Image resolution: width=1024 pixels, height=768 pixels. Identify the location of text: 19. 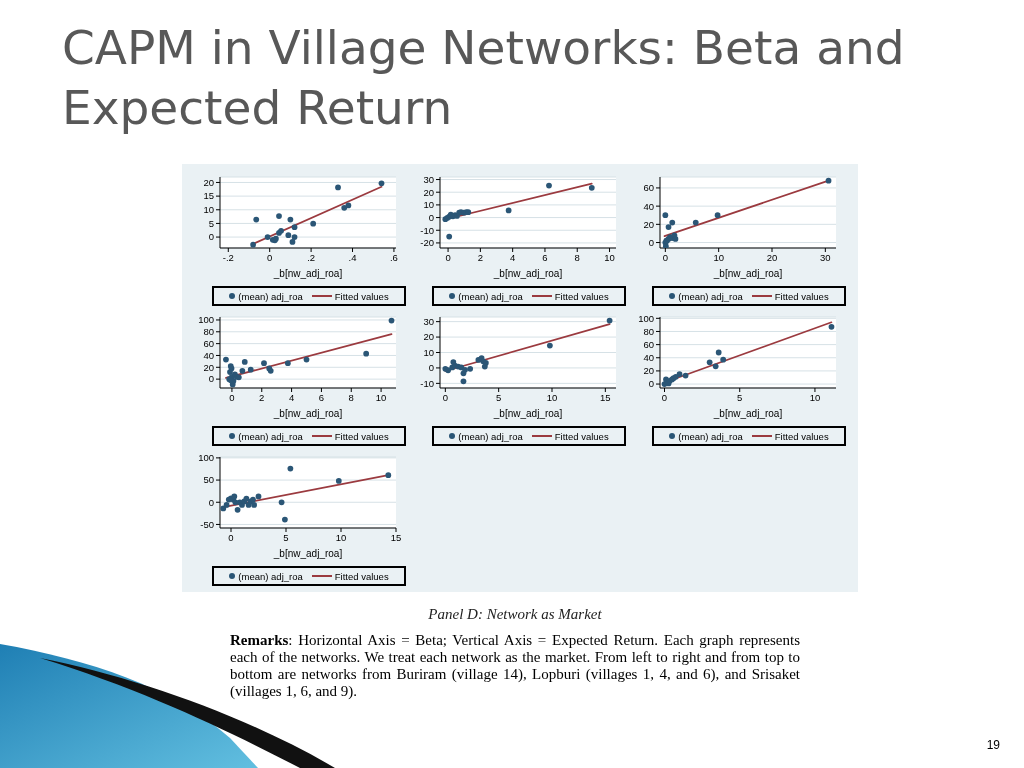
(992, 745).